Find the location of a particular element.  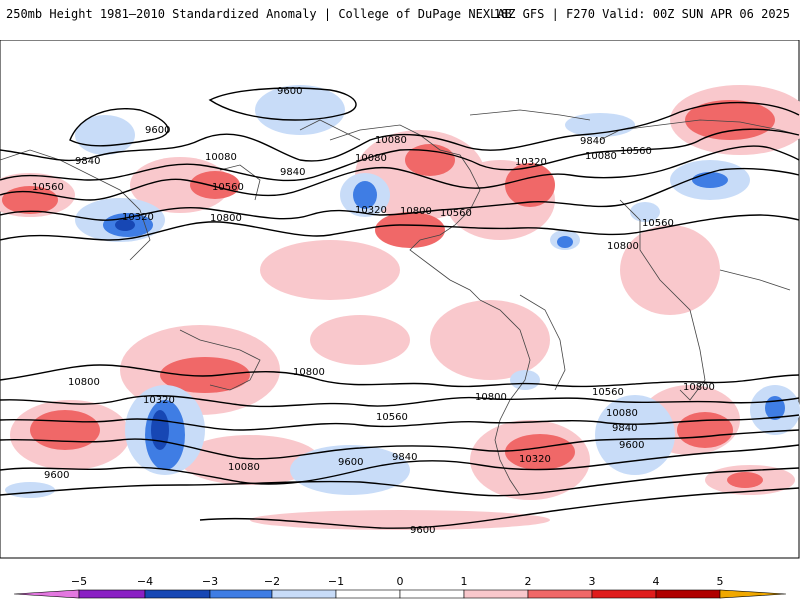

colorbar-tick-label: 1 is located at coordinates (464, 581).